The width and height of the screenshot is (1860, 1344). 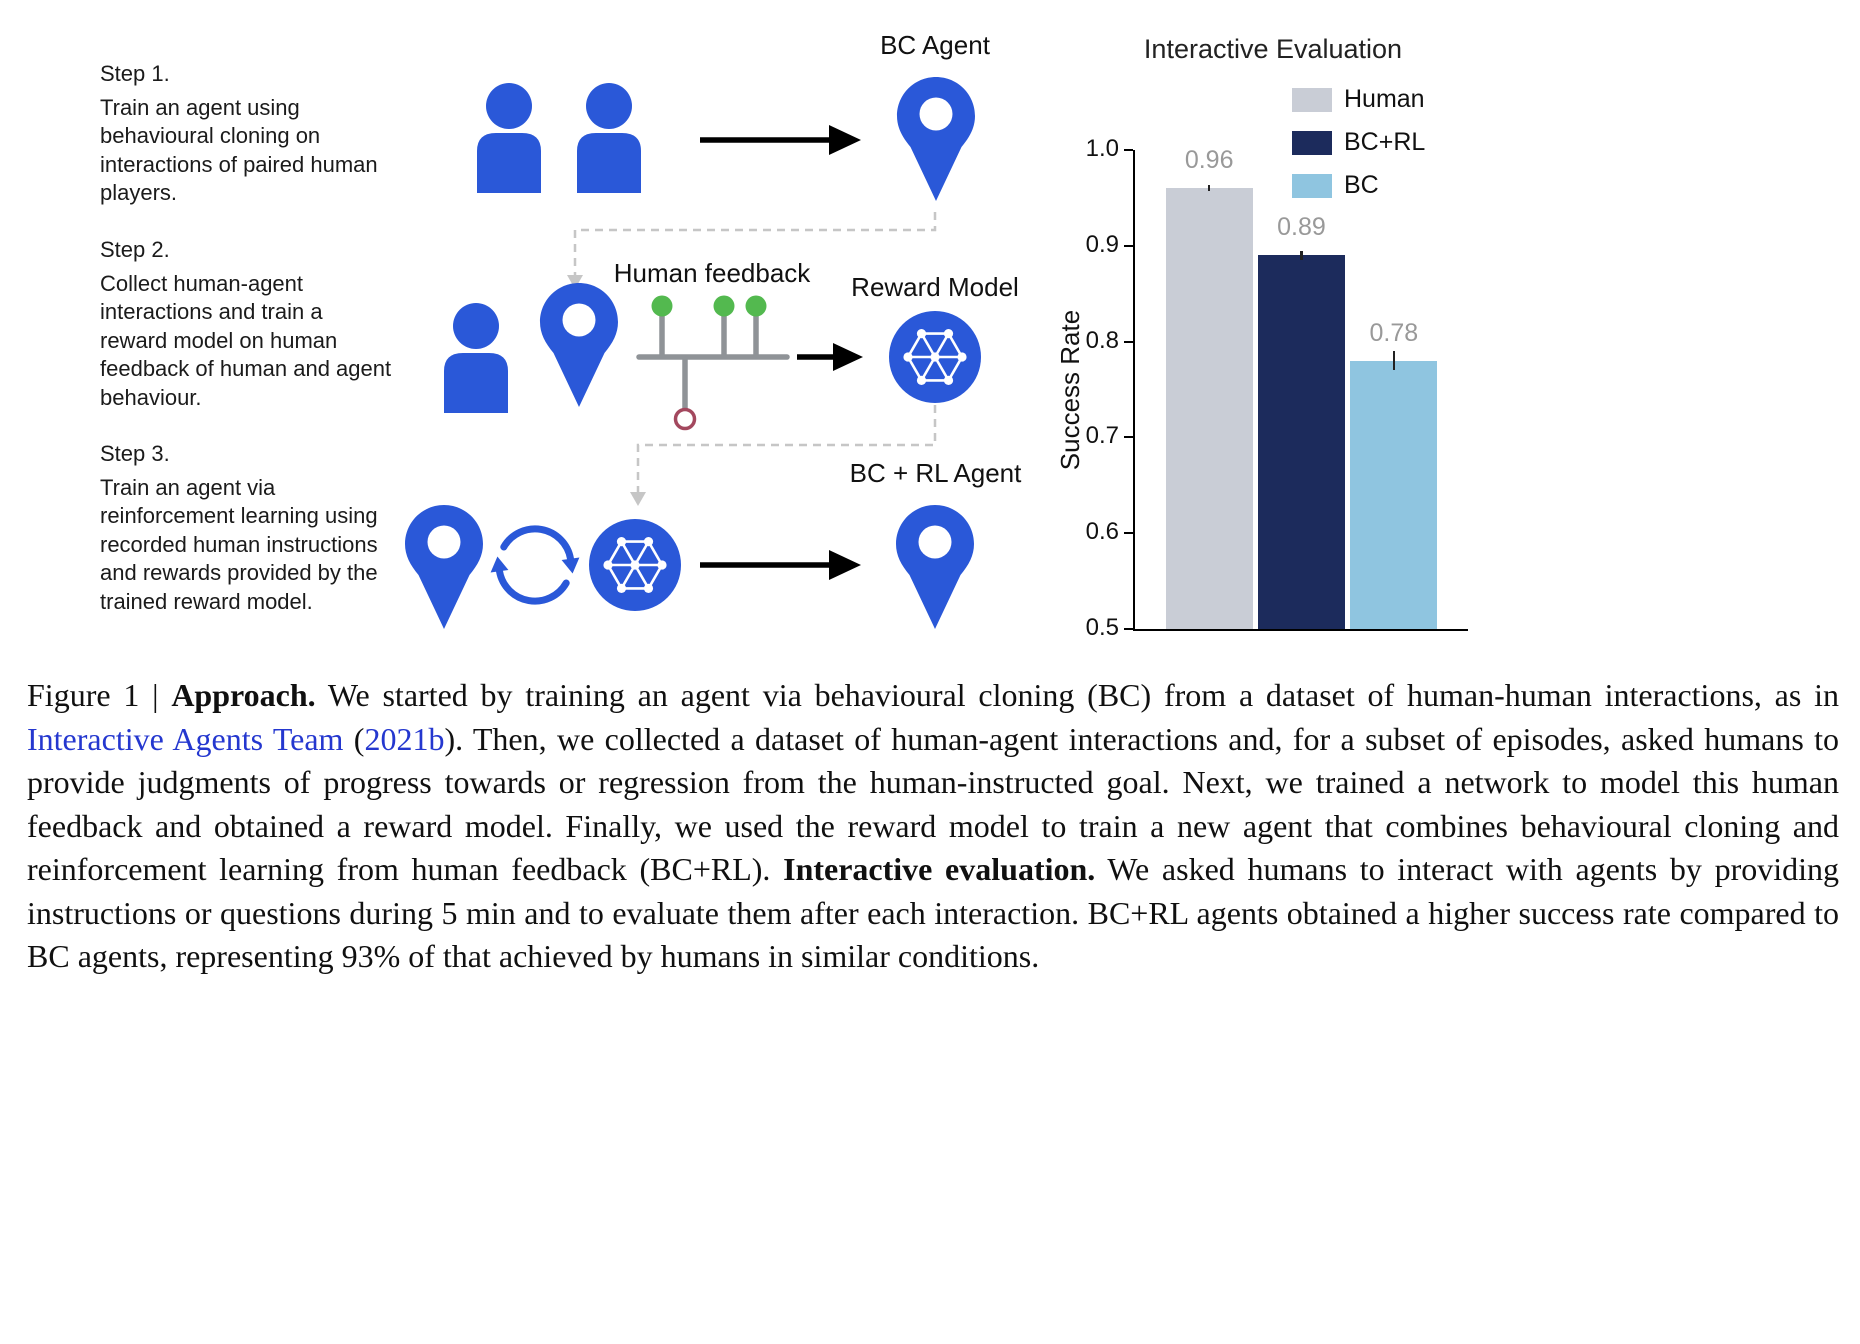 What do you see at coordinates (1102, 244) in the screenshot?
I see `y-tick-label: 0.9` at bounding box center [1102, 244].